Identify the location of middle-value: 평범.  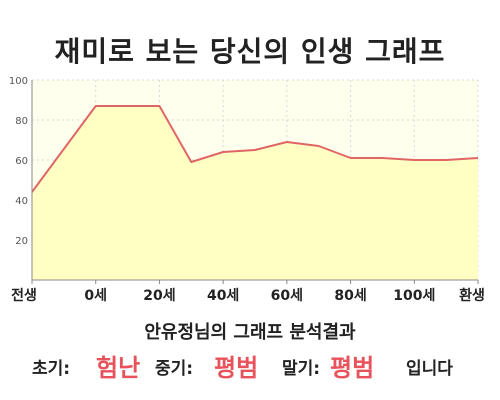
(236, 368).